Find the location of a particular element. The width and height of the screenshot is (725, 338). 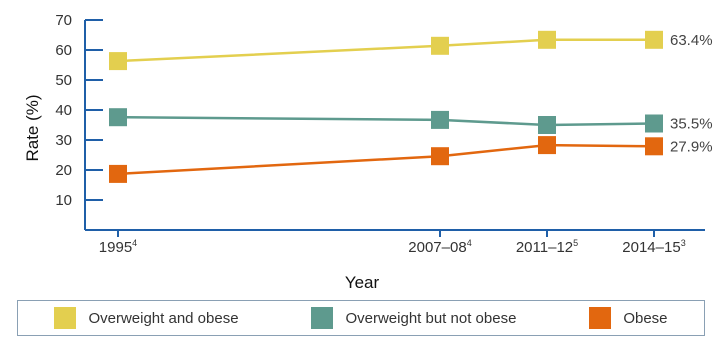

x-tick-label: 2007–084 is located at coordinates (439, 247).